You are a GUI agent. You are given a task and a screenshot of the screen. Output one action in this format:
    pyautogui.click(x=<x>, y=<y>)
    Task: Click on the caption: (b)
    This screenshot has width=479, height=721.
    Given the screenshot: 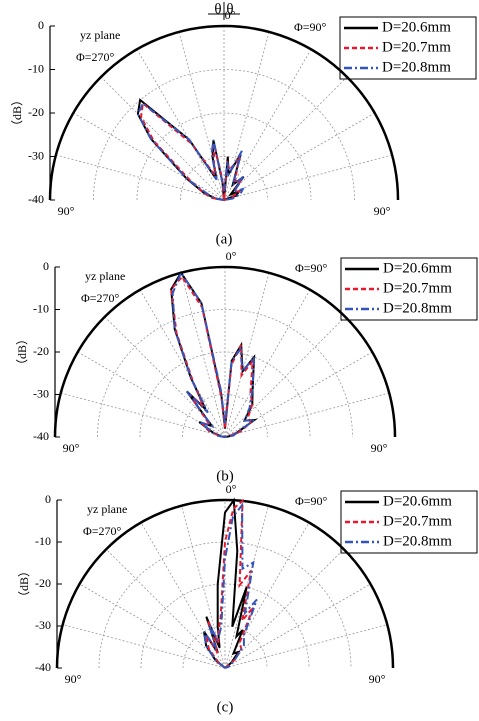 What is the action you would take?
    pyautogui.click(x=225, y=476)
    